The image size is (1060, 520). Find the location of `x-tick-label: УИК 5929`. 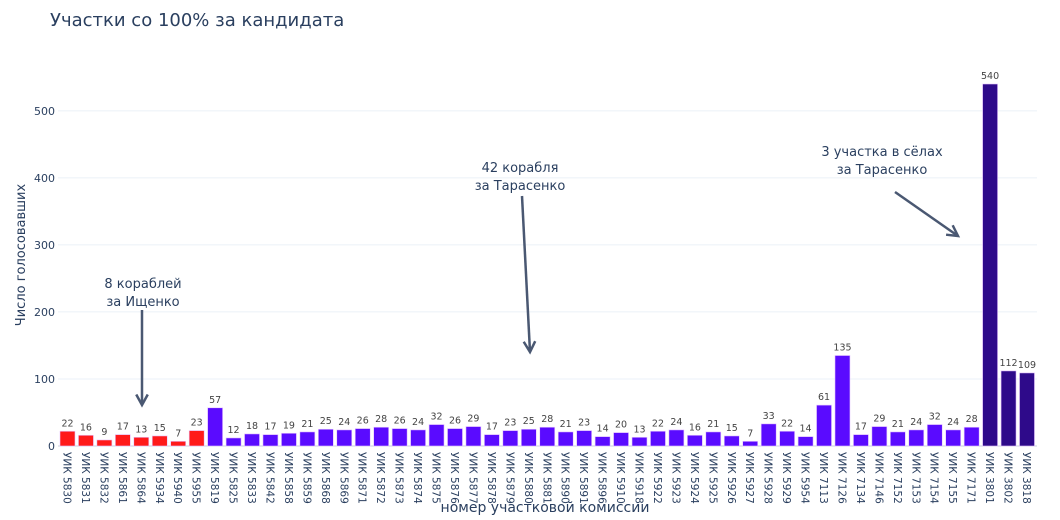

x-tick-label: УИК 5929 is located at coordinates (786, 478).